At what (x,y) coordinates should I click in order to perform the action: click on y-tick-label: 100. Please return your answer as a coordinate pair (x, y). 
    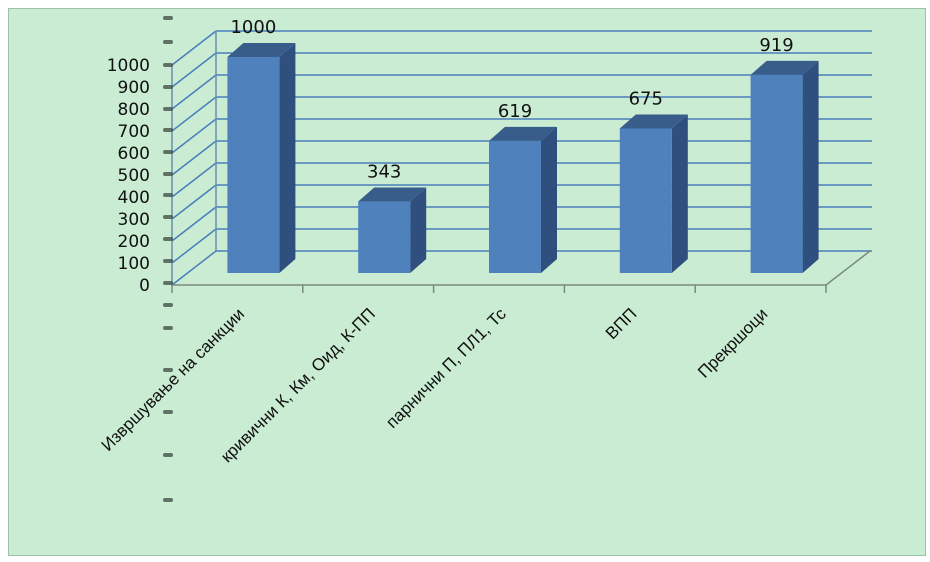
    Looking at the image, I should click on (134, 264).